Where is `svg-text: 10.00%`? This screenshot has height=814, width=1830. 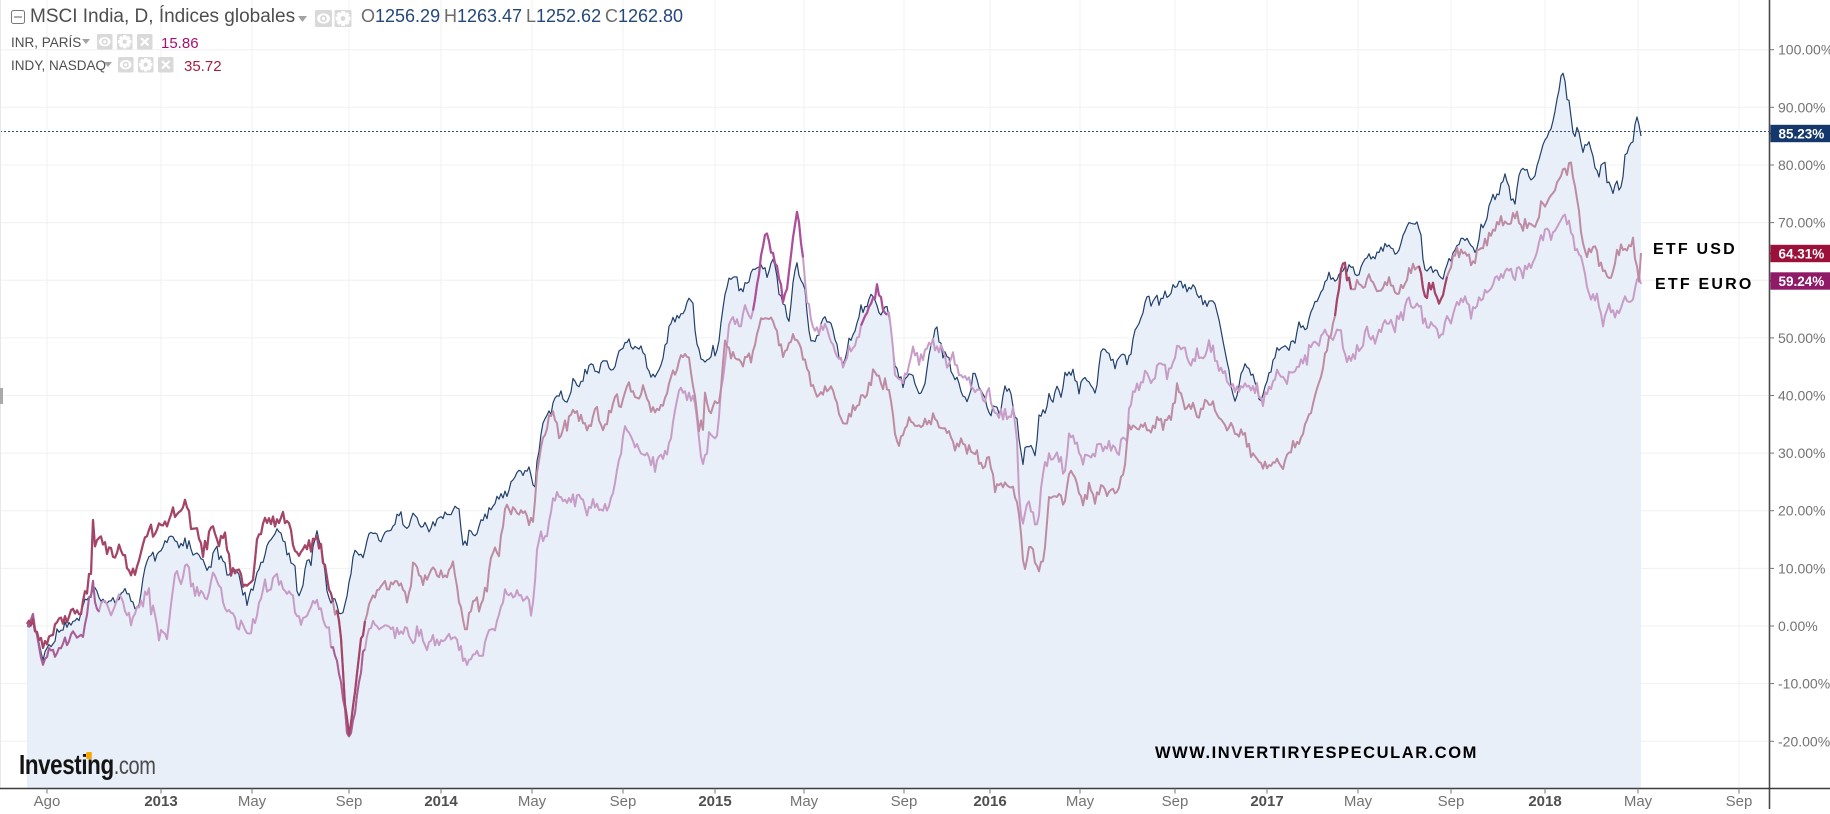
svg-text: 10.00% is located at coordinates (1801, 568).